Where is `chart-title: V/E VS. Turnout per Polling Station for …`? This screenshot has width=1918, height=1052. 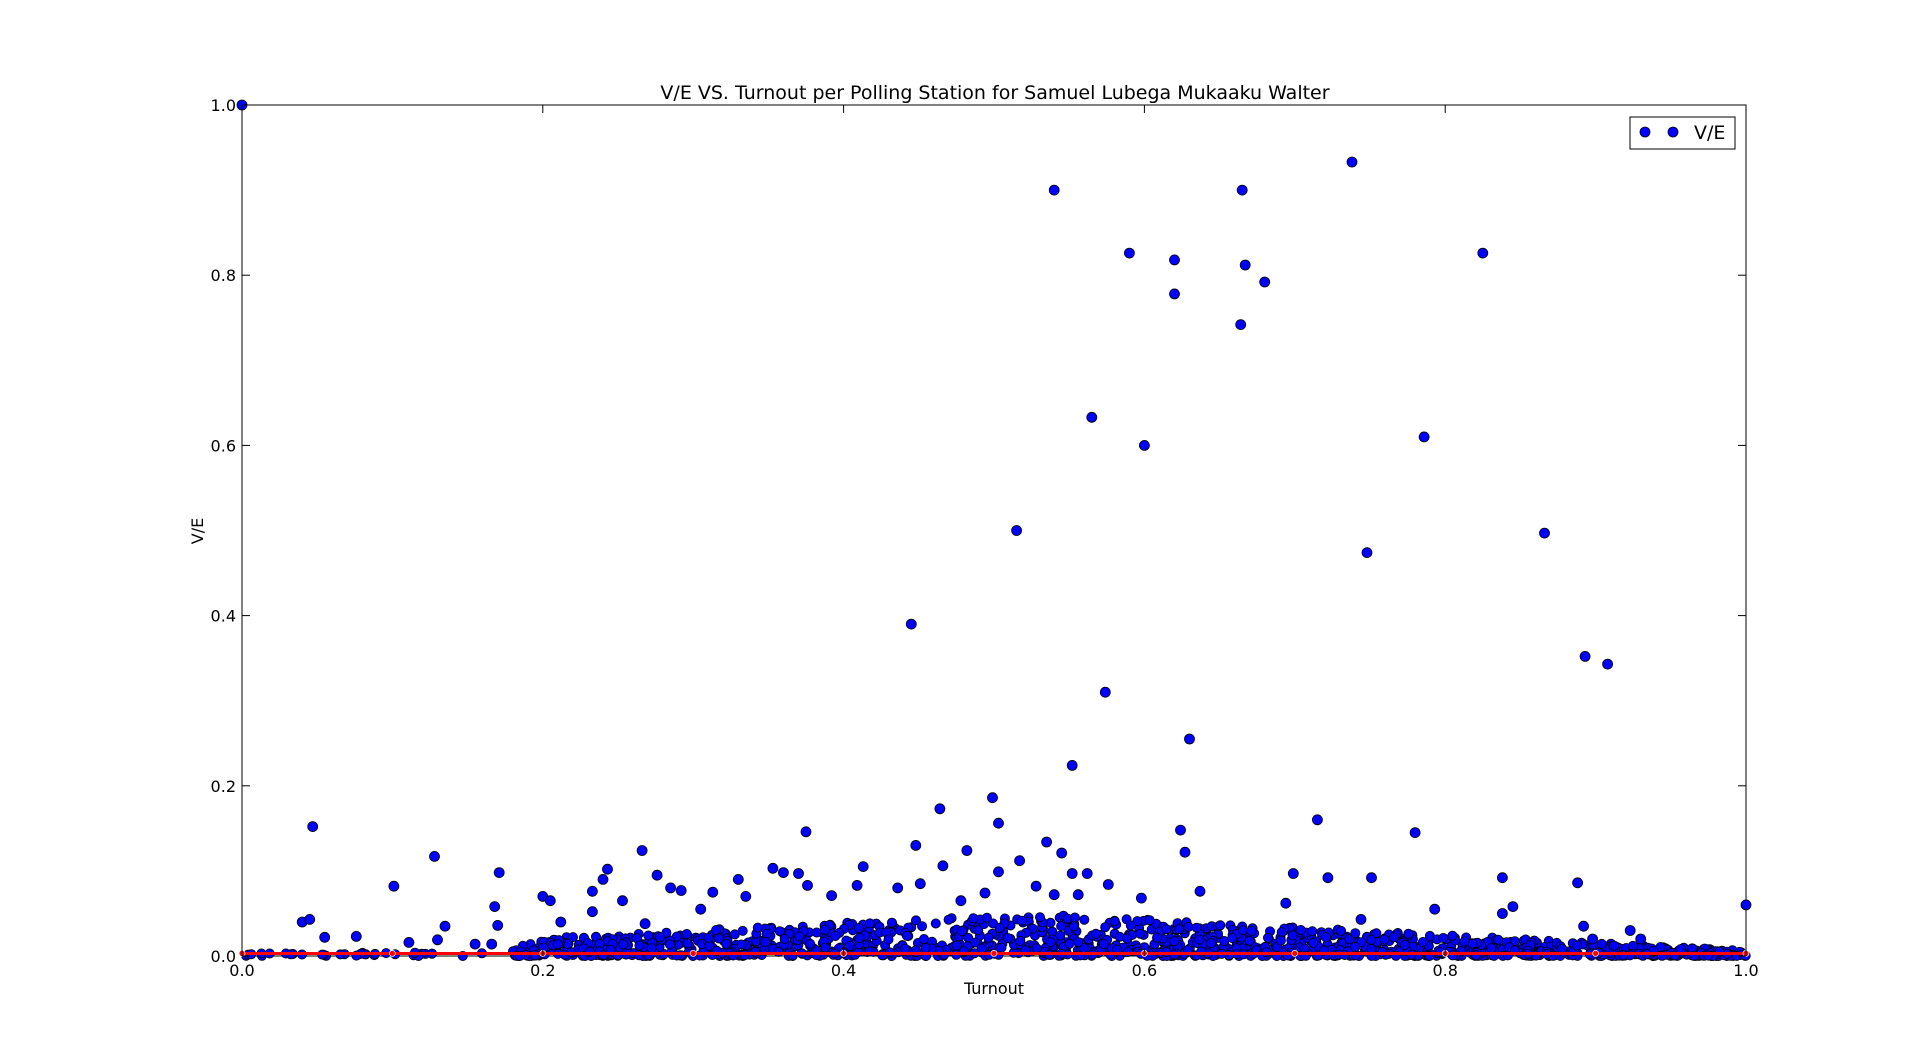 chart-title: V/E VS. Turnout per Polling Station for … is located at coordinates (994, 93).